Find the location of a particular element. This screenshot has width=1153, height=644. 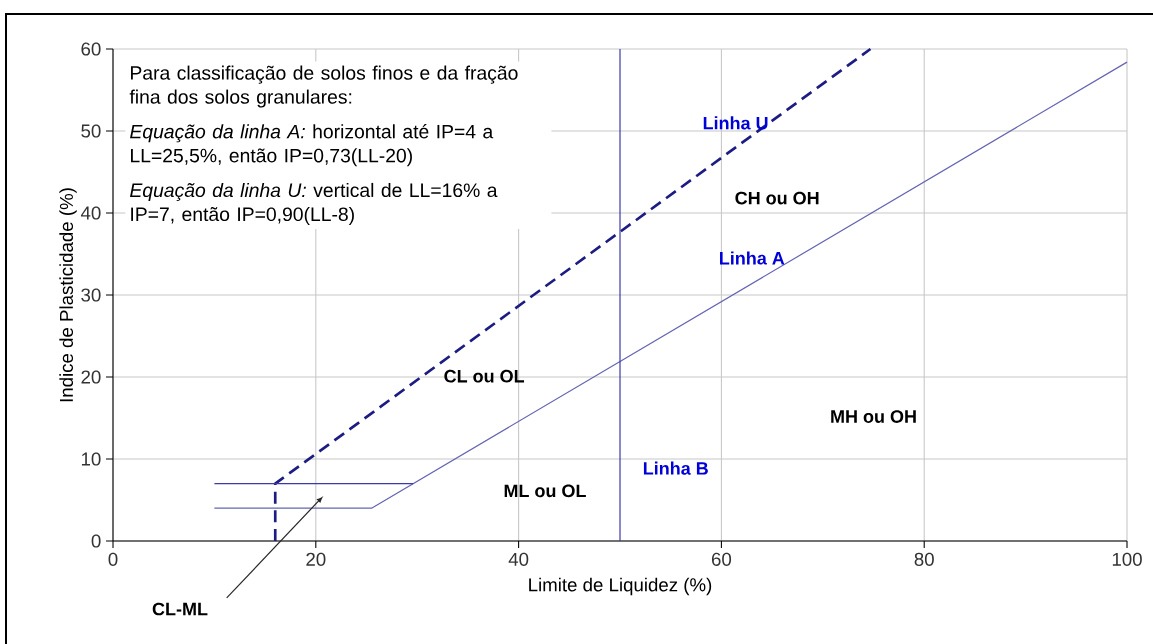

x-axis-title: Limite de Liquidez (%) is located at coordinates (620, 586).